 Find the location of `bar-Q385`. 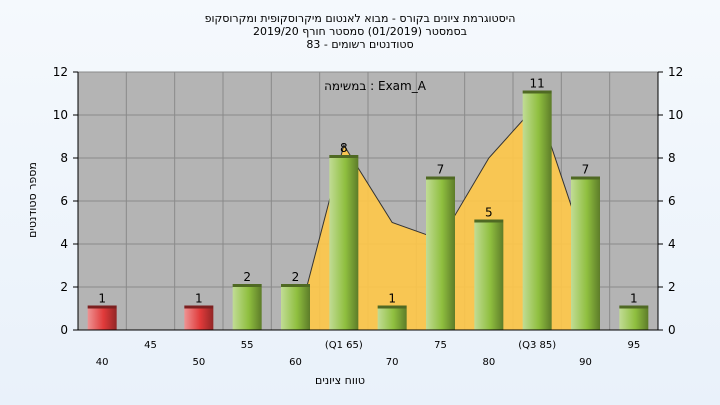

bar-Q385 is located at coordinates (537, 211).